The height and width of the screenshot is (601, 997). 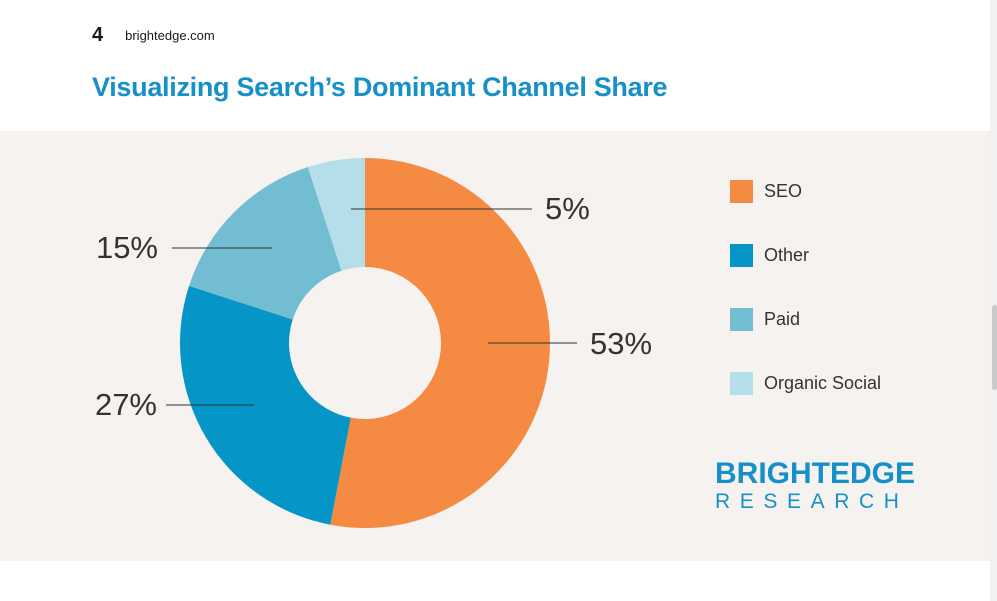 I want to click on legend-item-organic-social: Organic Social, so click(x=805, y=383).